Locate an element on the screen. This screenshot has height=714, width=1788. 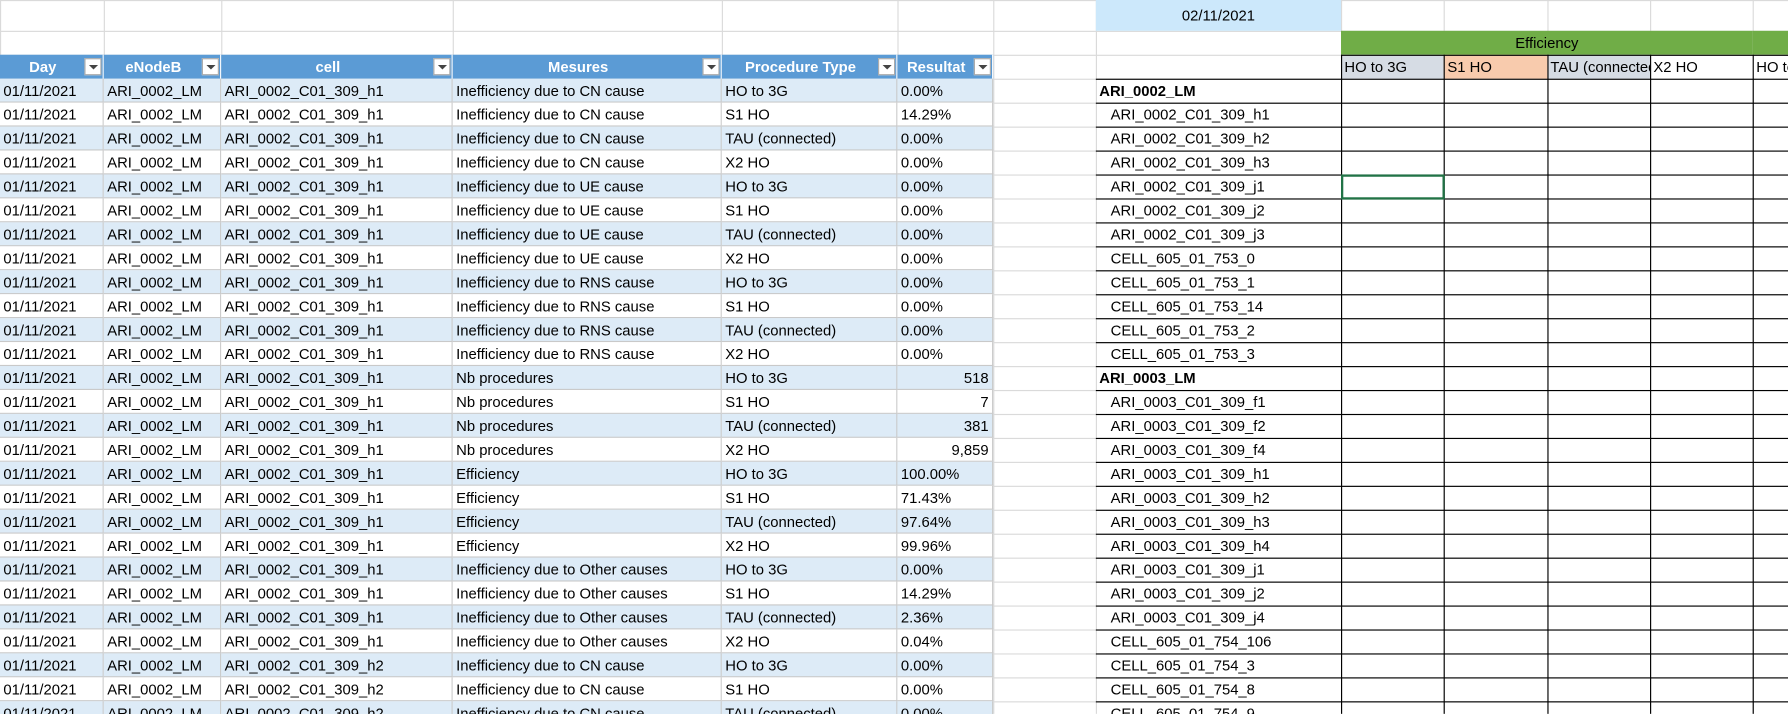
pivot-row-label: CELL_605_01_754_8 is located at coordinates (1182, 689).